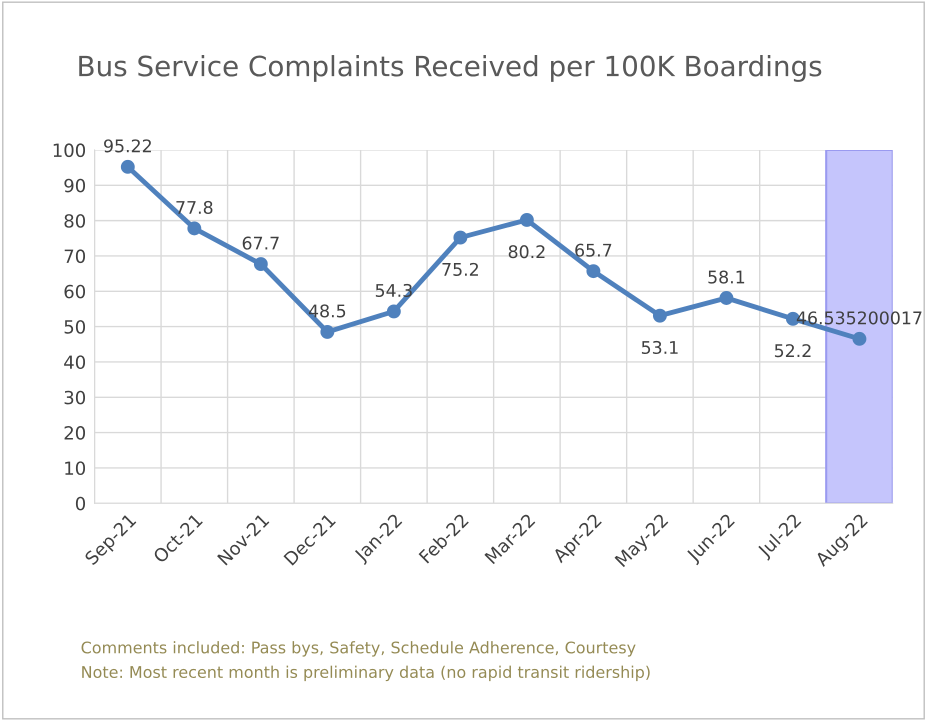  Describe the element at coordinates (75, 185) in the screenshot. I see `y-tick-label: 90` at that location.